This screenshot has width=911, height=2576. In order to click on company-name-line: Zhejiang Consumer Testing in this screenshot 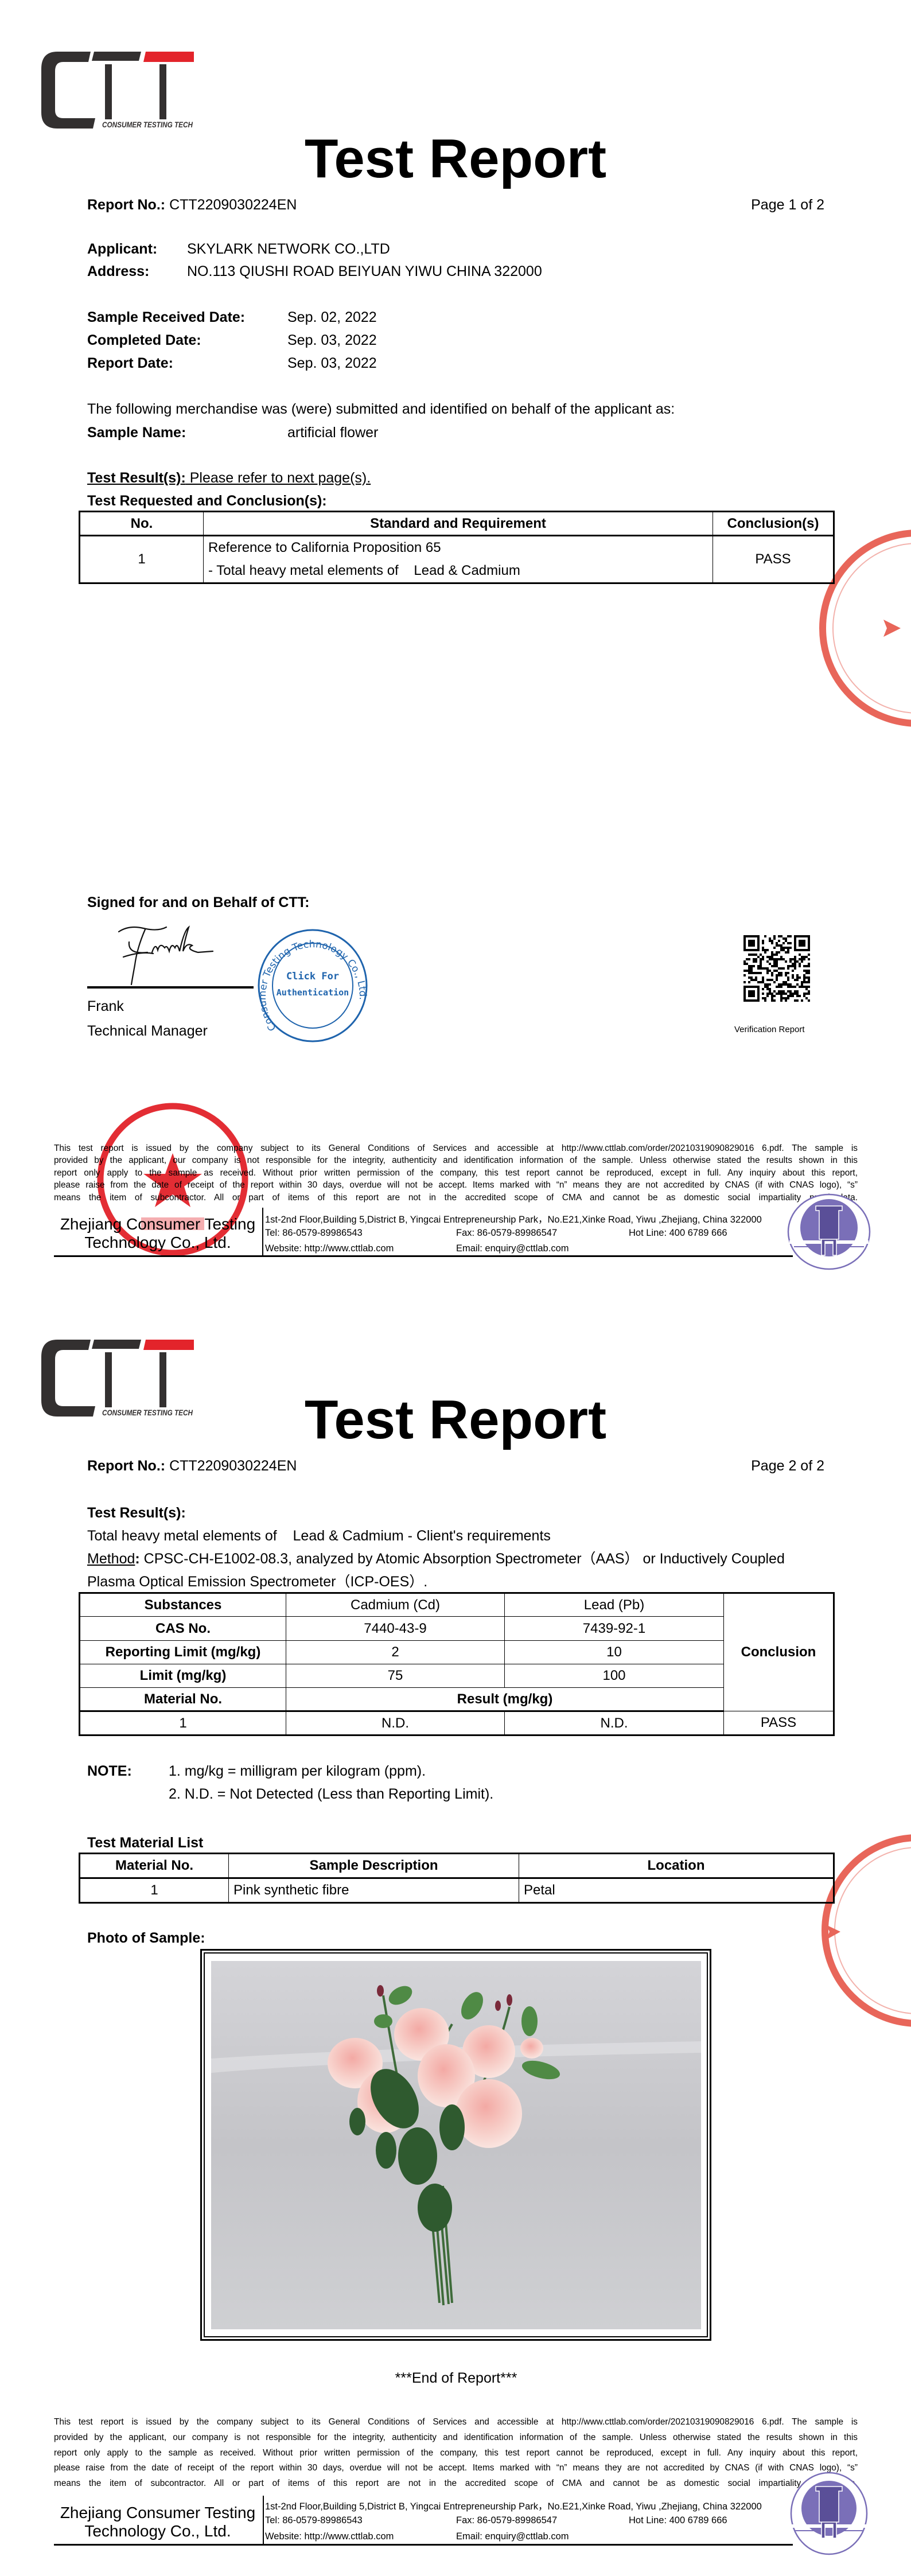, I will do `click(158, 2512)`.